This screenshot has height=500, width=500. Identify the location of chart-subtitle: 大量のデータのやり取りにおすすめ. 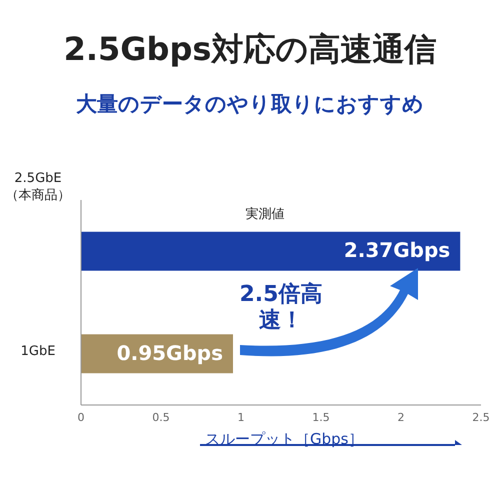
(250, 104).